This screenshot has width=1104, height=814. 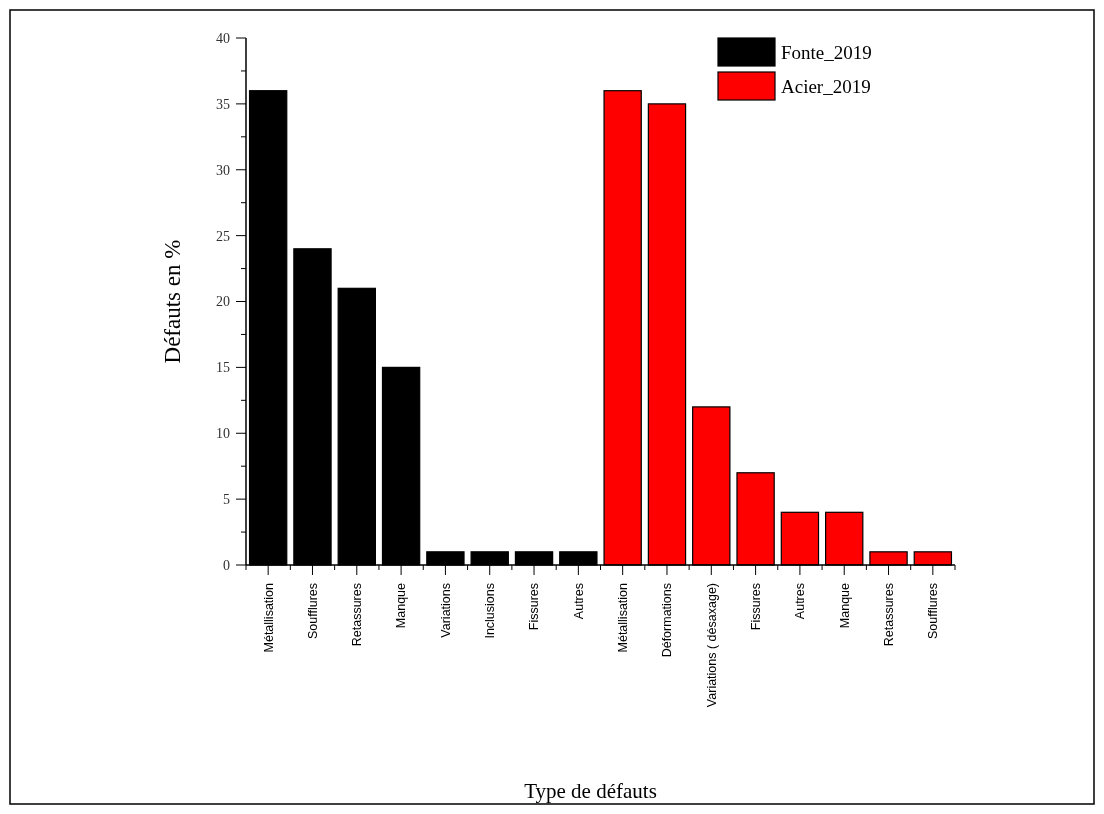 I want to click on x-tick-label: Variations ( désaxage), so click(x=711, y=645).